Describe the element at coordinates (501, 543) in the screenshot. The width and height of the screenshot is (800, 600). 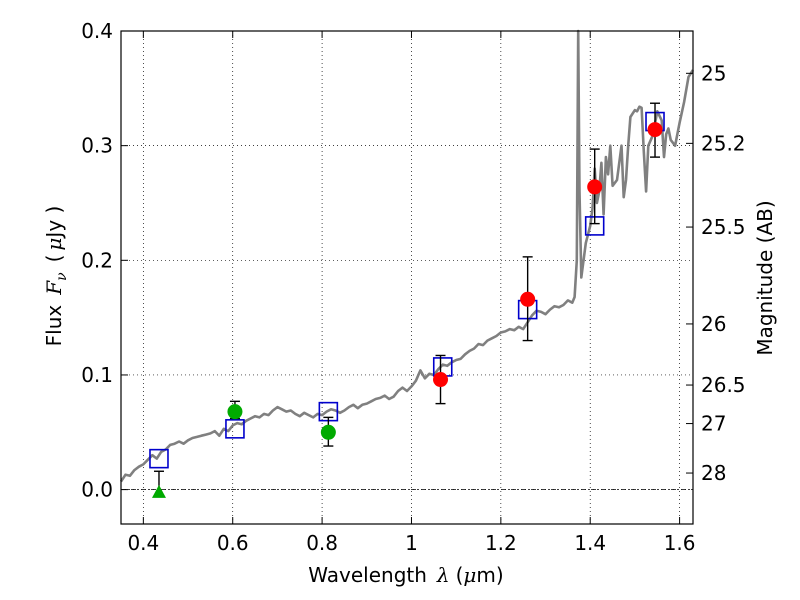
I see `x-tick-label: 1.2` at that location.